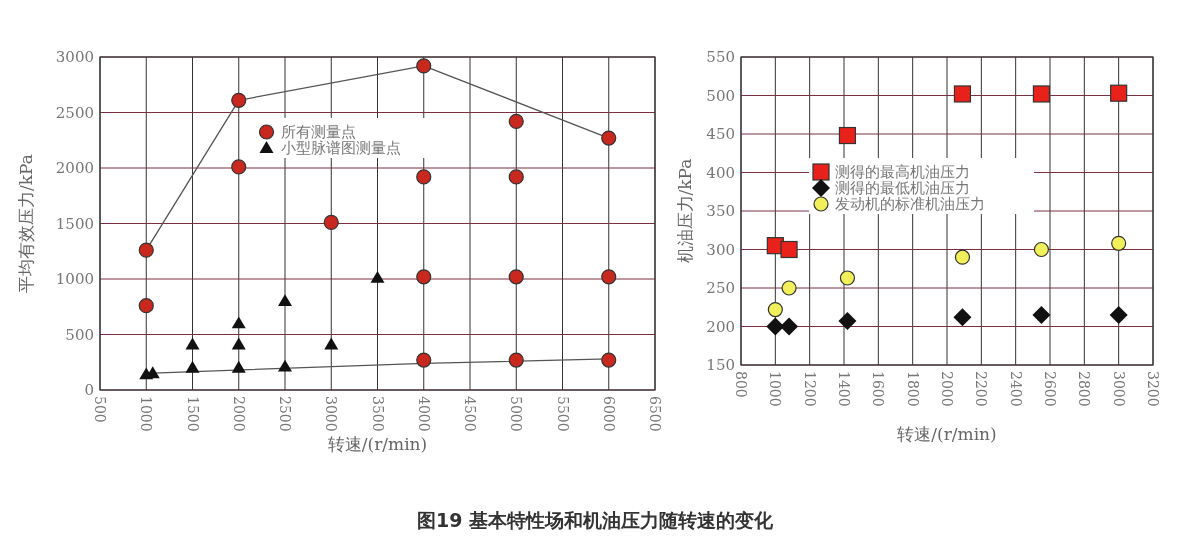 The image size is (1190, 558). What do you see at coordinates (1050, 389) in the screenshot?
I see `x-tick-label: 2600` at bounding box center [1050, 389].